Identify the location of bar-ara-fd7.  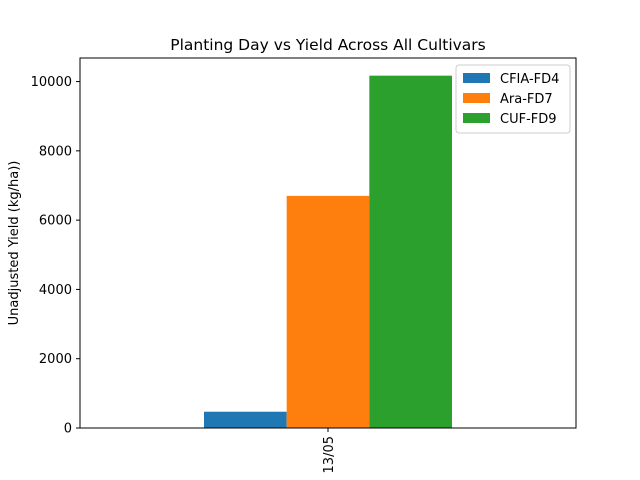
(328, 311).